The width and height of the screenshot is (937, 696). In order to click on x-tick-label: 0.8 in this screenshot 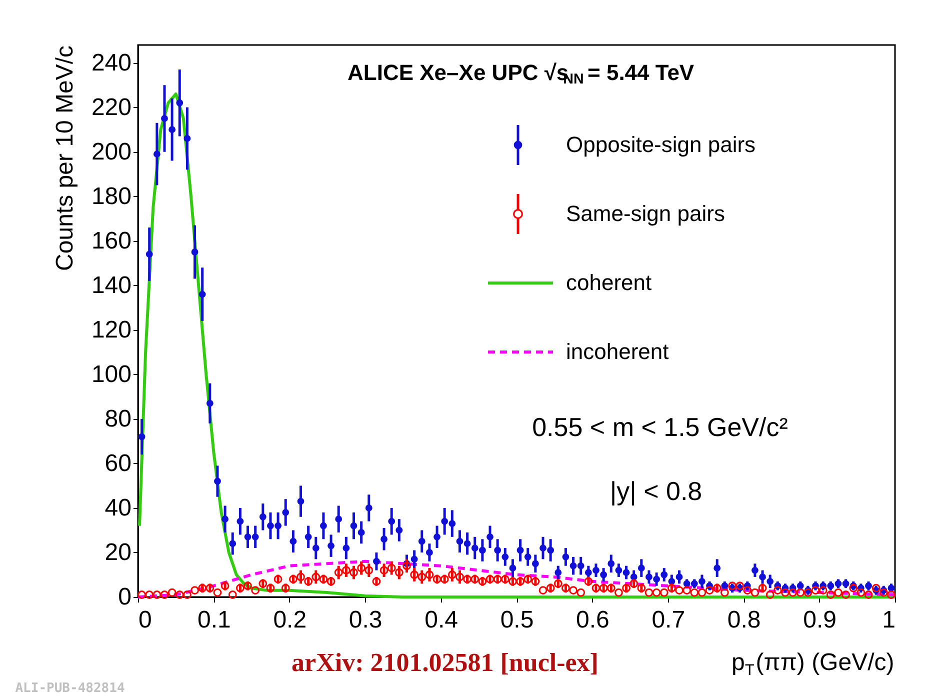, I will do `click(744, 620)`.